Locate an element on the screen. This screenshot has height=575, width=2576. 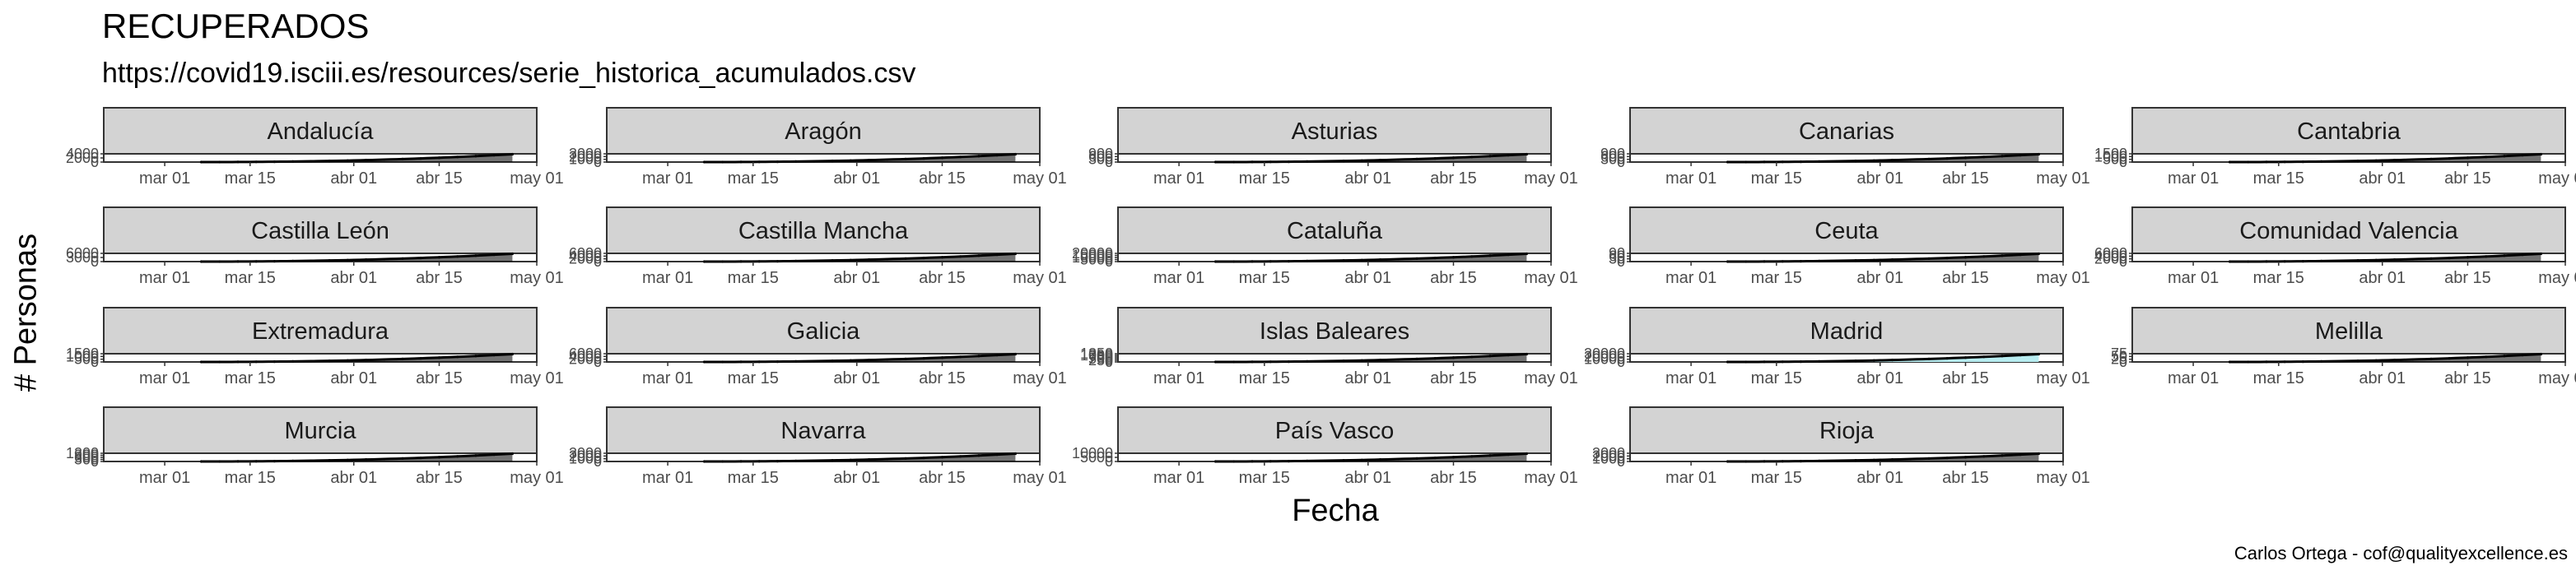
facet-label: Ceuta is located at coordinates (1846, 231).